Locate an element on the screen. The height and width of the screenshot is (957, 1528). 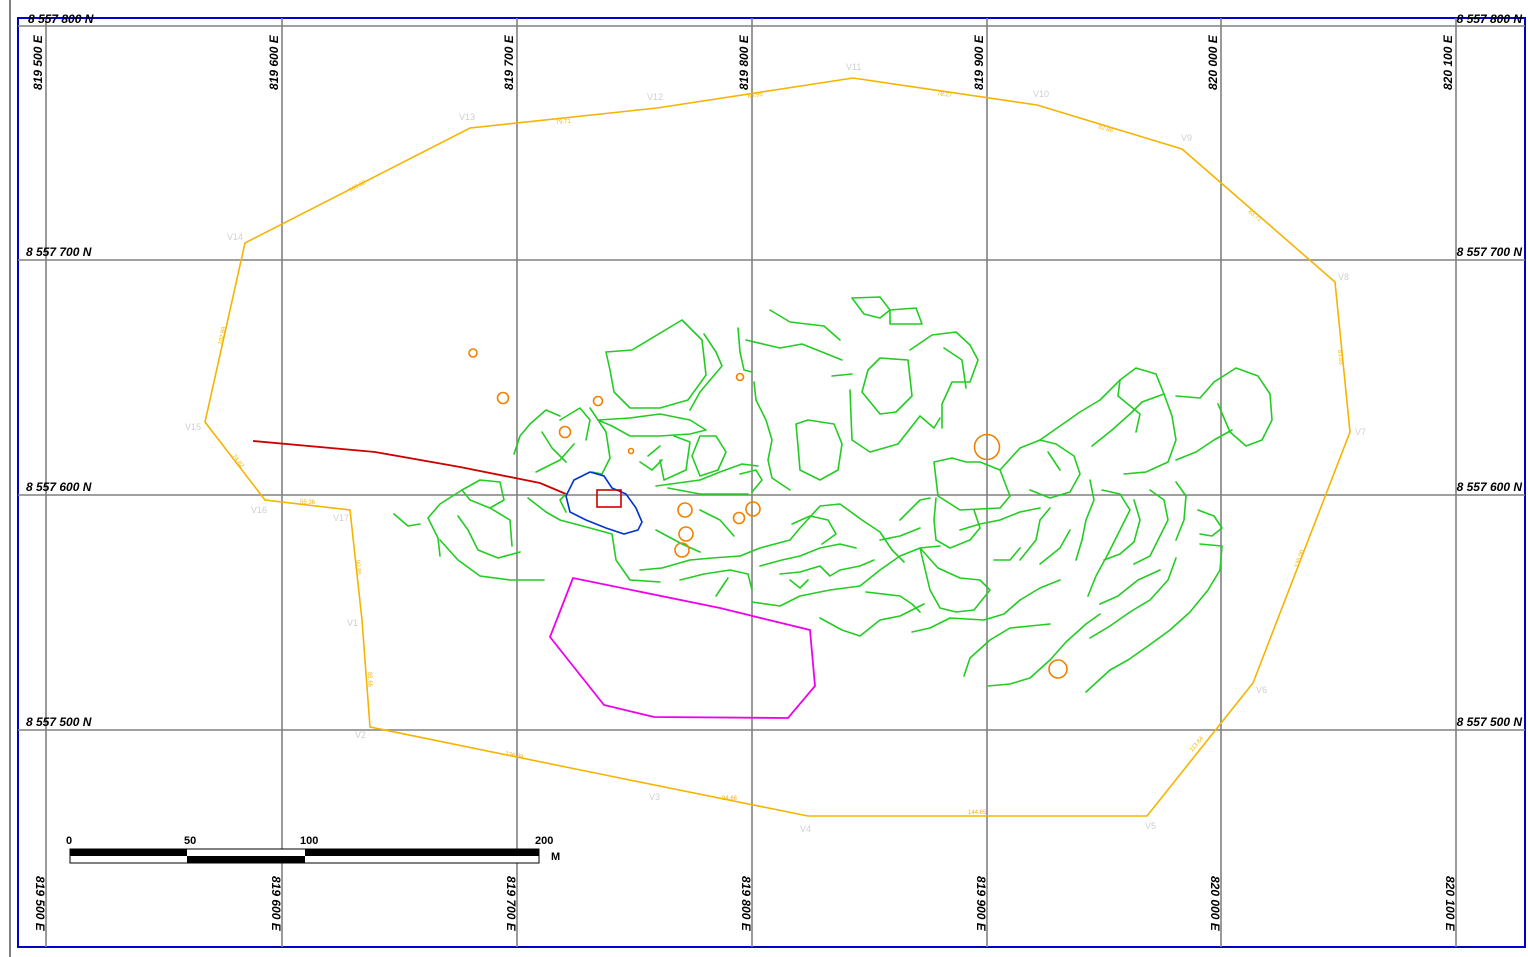
easting-label-bottom-800: 819 800 E is located at coordinates (746, 904).